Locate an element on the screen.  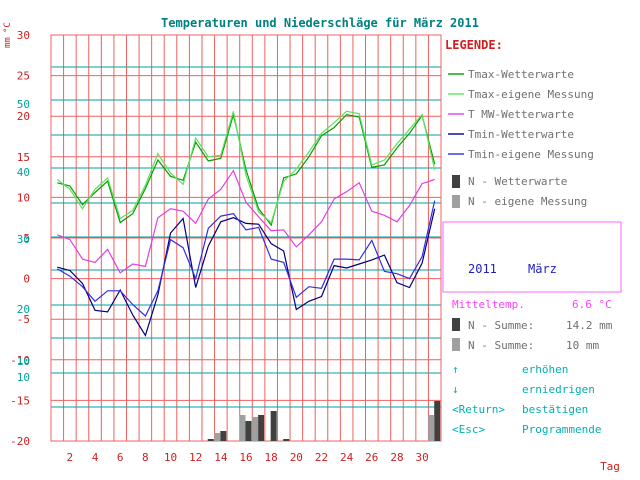
y-axis-rain-label: mm is located at coordinates (8, 42).